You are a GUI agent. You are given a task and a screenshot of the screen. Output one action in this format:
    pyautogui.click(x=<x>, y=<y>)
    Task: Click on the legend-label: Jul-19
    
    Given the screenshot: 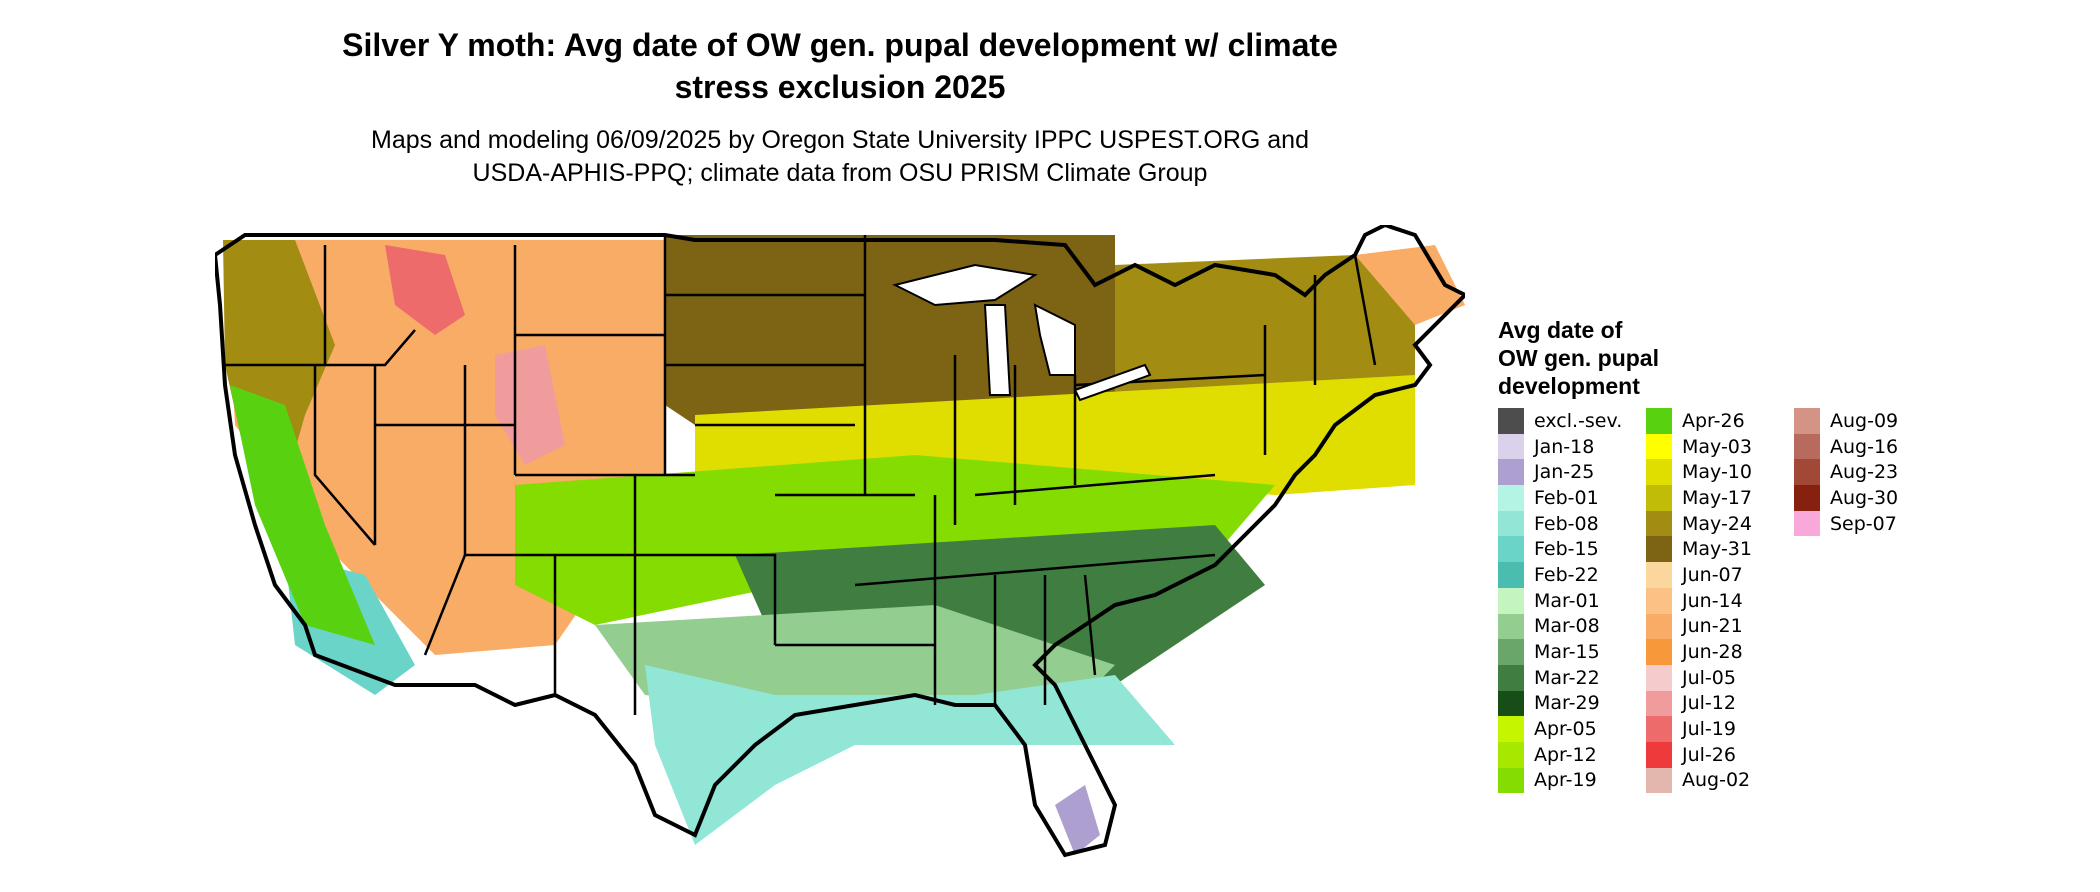 What is the action you would take?
    pyautogui.click(x=1709, y=729)
    